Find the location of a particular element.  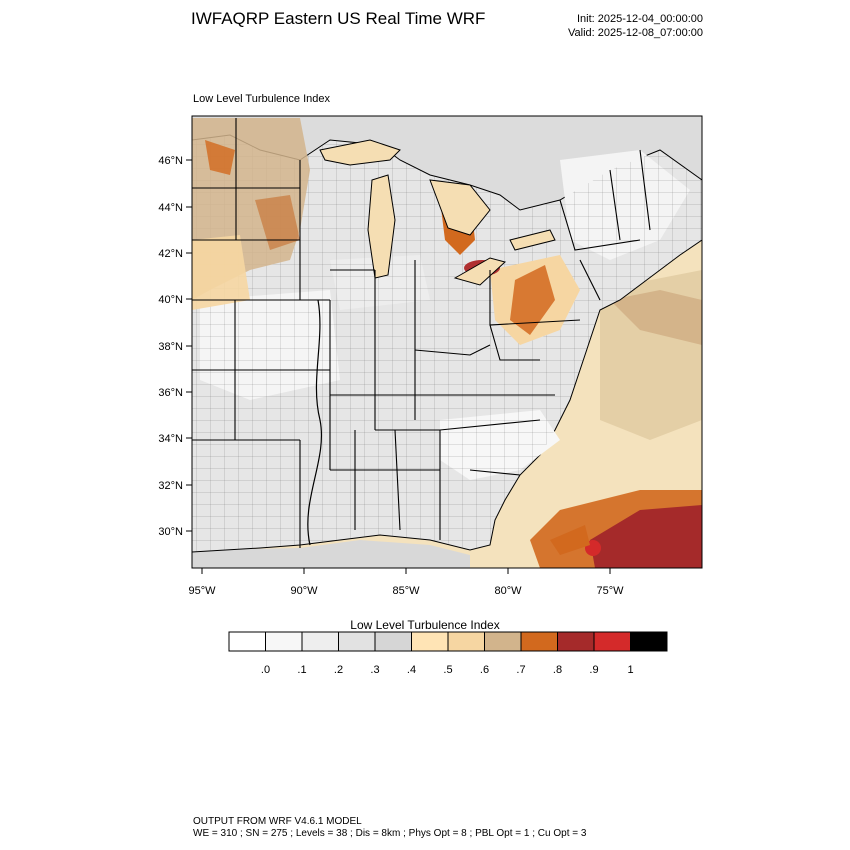

lat-label: 34°N is located at coordinates (170, 439).